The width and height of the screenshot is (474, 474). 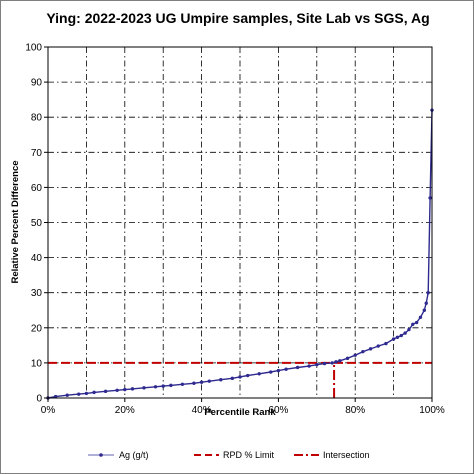 I want to click on y-tick-label-0: 0, so click(x=39, y=399).